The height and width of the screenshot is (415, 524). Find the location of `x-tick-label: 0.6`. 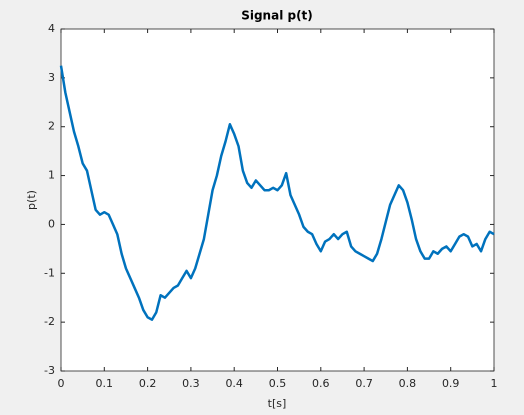

x-tick-label: 0.6 is located at coordinates (321, 383).